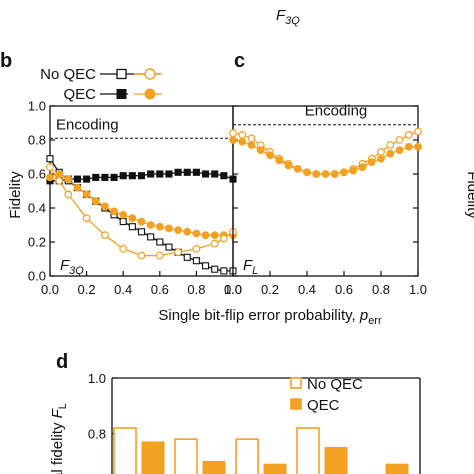  What do you see at coordinates (196, 289) in the screenshot?
I see `x-tick-label-b: 0.8` at bounding box center [196, 289].